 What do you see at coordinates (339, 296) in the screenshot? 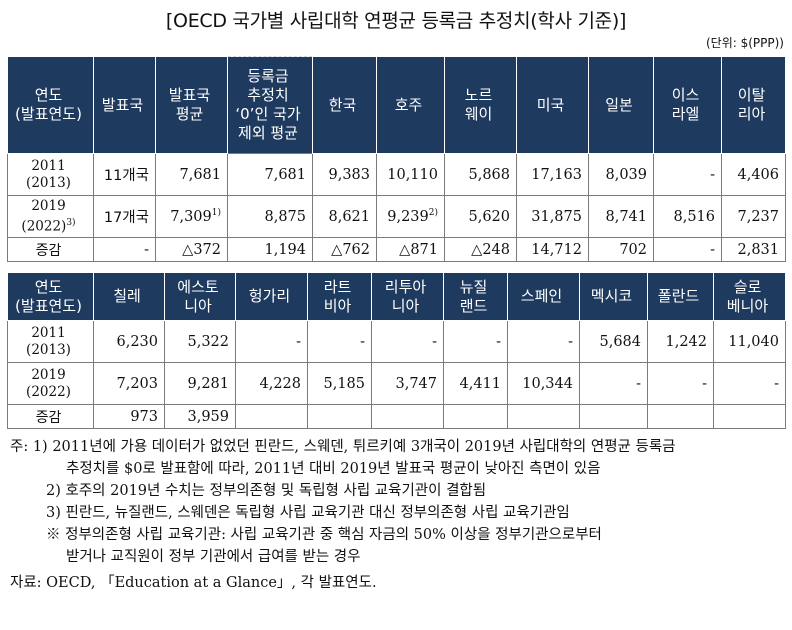
I see `header-cell: 라트 비아` at bounding box center [339, 296].